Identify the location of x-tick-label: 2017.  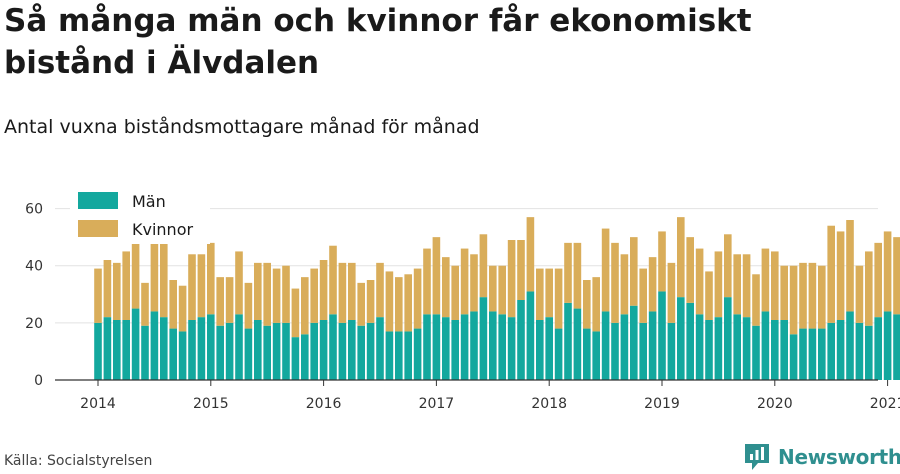
(437, 404).